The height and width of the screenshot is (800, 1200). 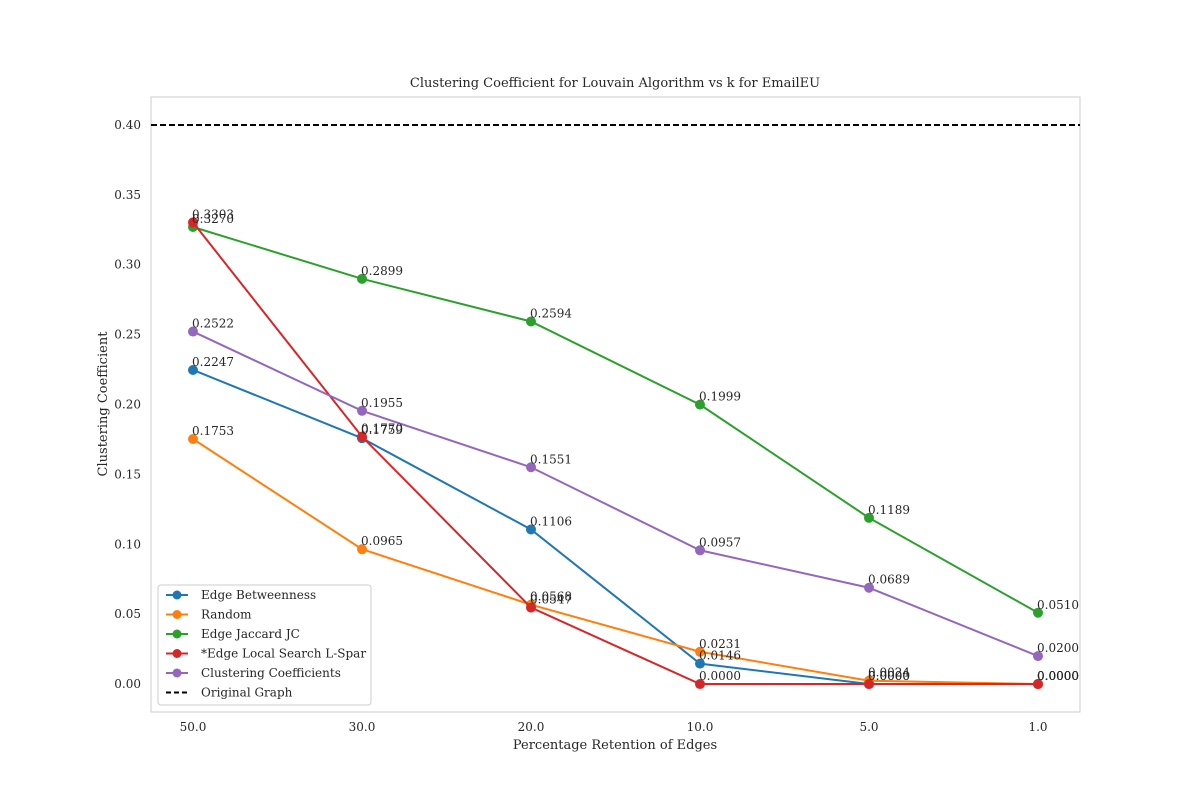 What do you see at coordinates (1037, 727) in the screenshot?
I see `x-tick-label: 1.0` at bounding box center [1037, 727].